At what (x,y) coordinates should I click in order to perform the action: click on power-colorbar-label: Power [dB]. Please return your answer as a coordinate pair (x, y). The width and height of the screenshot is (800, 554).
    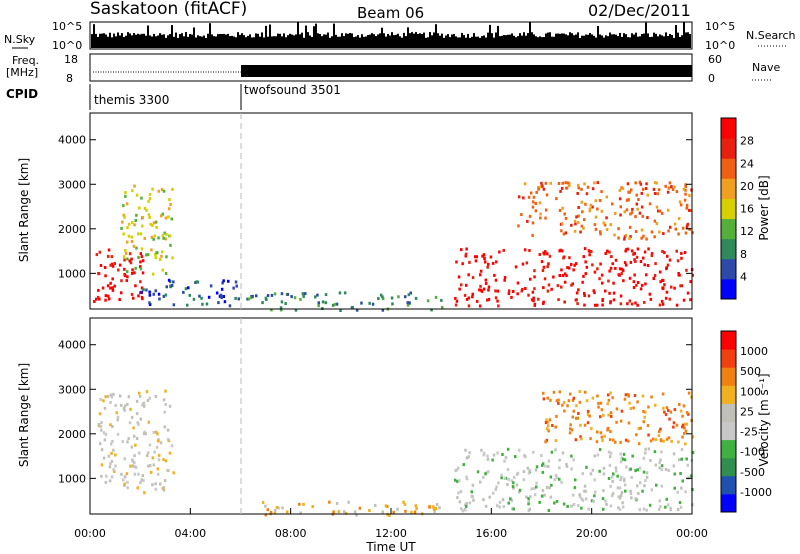
    Looking at the image, I should click on (764, 207).